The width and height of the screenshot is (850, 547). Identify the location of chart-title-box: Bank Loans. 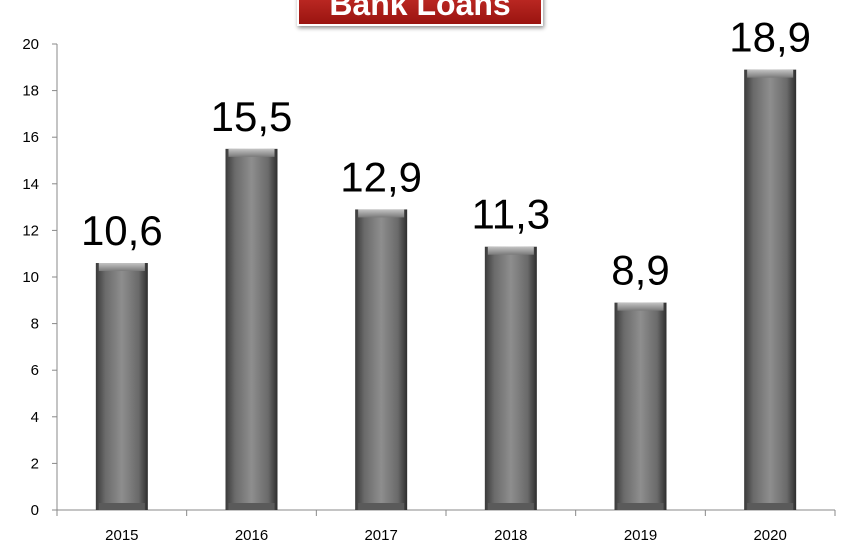
(420, 13).